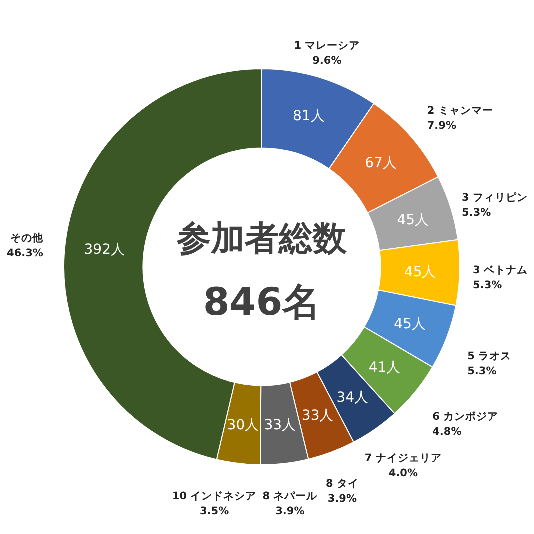  I want to click on data-label: 81人, so click(309, 116).